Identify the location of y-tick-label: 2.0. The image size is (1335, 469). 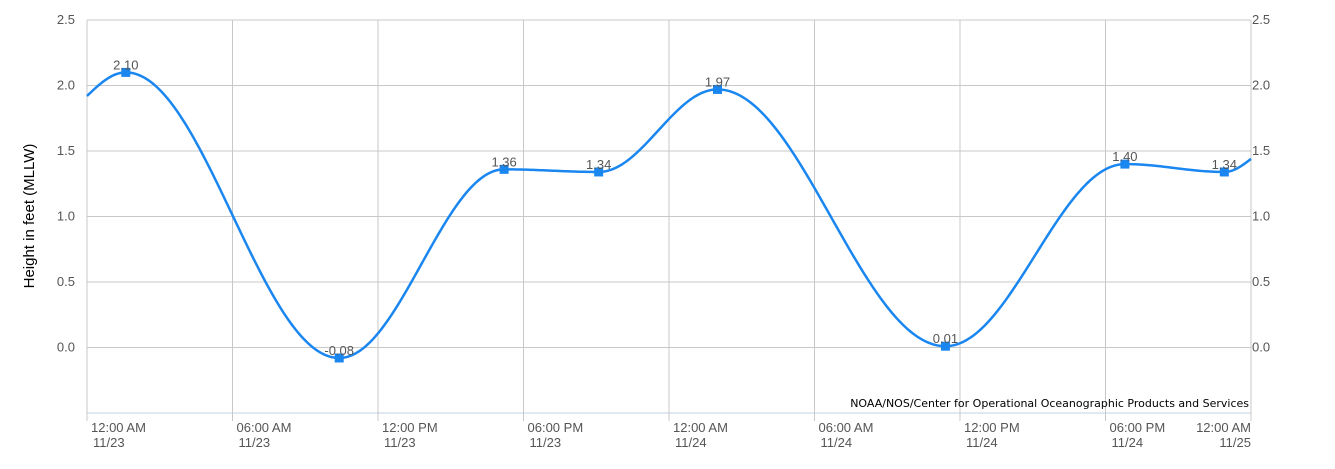
(66, 85).